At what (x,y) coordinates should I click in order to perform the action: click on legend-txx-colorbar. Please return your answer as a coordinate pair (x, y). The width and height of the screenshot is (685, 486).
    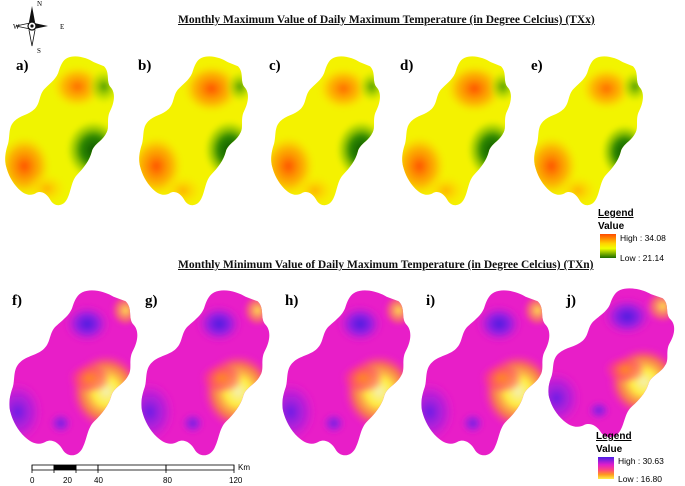
    Looking at the image, I should click on (608, 246).